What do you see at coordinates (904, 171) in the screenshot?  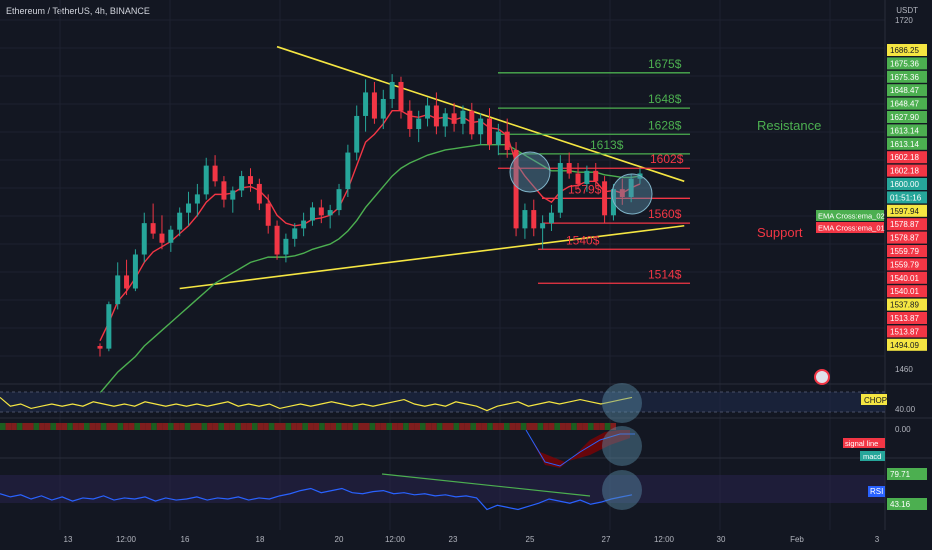 I see `price-label: 1602.18` at bounding box center [904, 171].